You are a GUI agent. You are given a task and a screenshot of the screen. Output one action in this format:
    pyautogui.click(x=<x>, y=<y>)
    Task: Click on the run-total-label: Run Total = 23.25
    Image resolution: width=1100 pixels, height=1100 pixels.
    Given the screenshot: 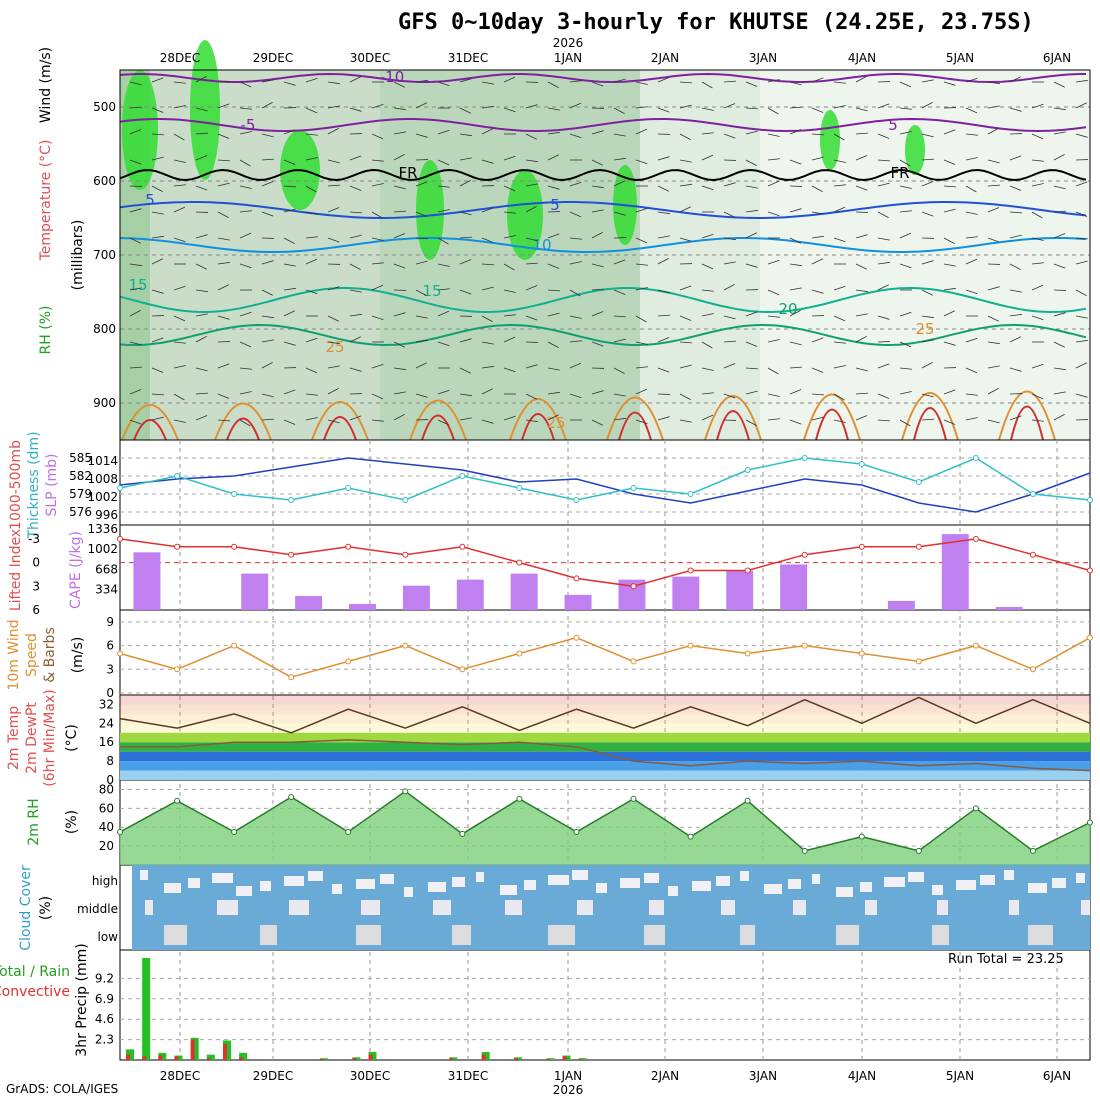 What is the action you would take?
    pyautogui.click(x=1006, y=959)
    